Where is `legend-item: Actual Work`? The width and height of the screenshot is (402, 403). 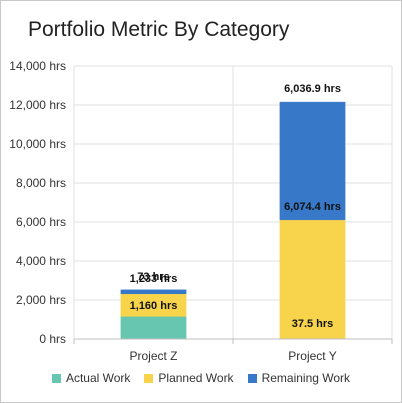 legend-item: Actual Work is located at coordinates (91, 378).